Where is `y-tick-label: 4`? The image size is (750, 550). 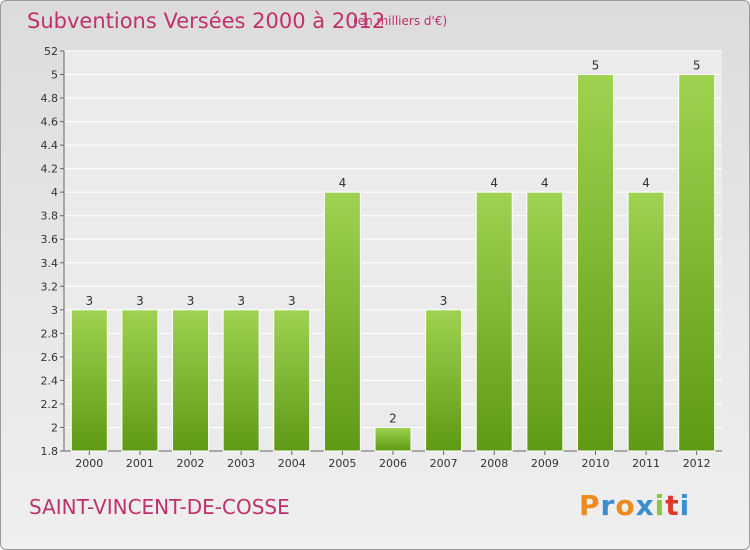 y-tick-label: 4 is located at coordinates (54, 192).